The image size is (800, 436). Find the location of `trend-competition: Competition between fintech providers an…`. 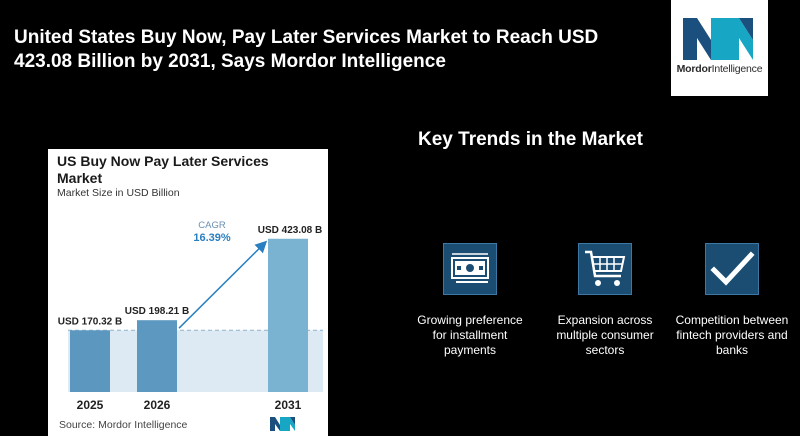

trend-competition: Competition between fintech providers an… is located at coordinates (731, 300).